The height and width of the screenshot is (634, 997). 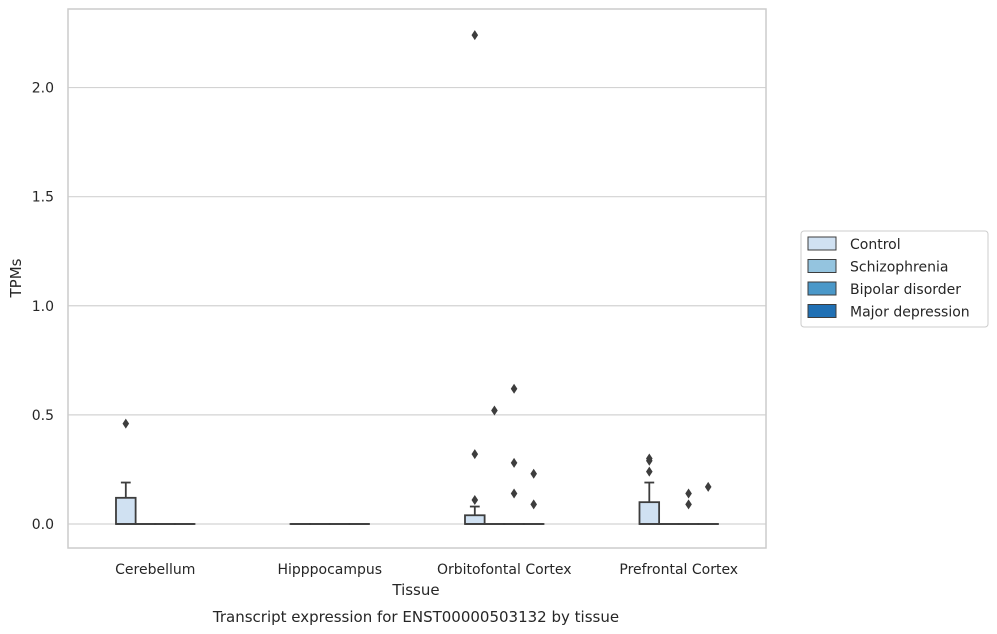 I want to click on y-axis-label: TPMs, so click(x=16, y=278).